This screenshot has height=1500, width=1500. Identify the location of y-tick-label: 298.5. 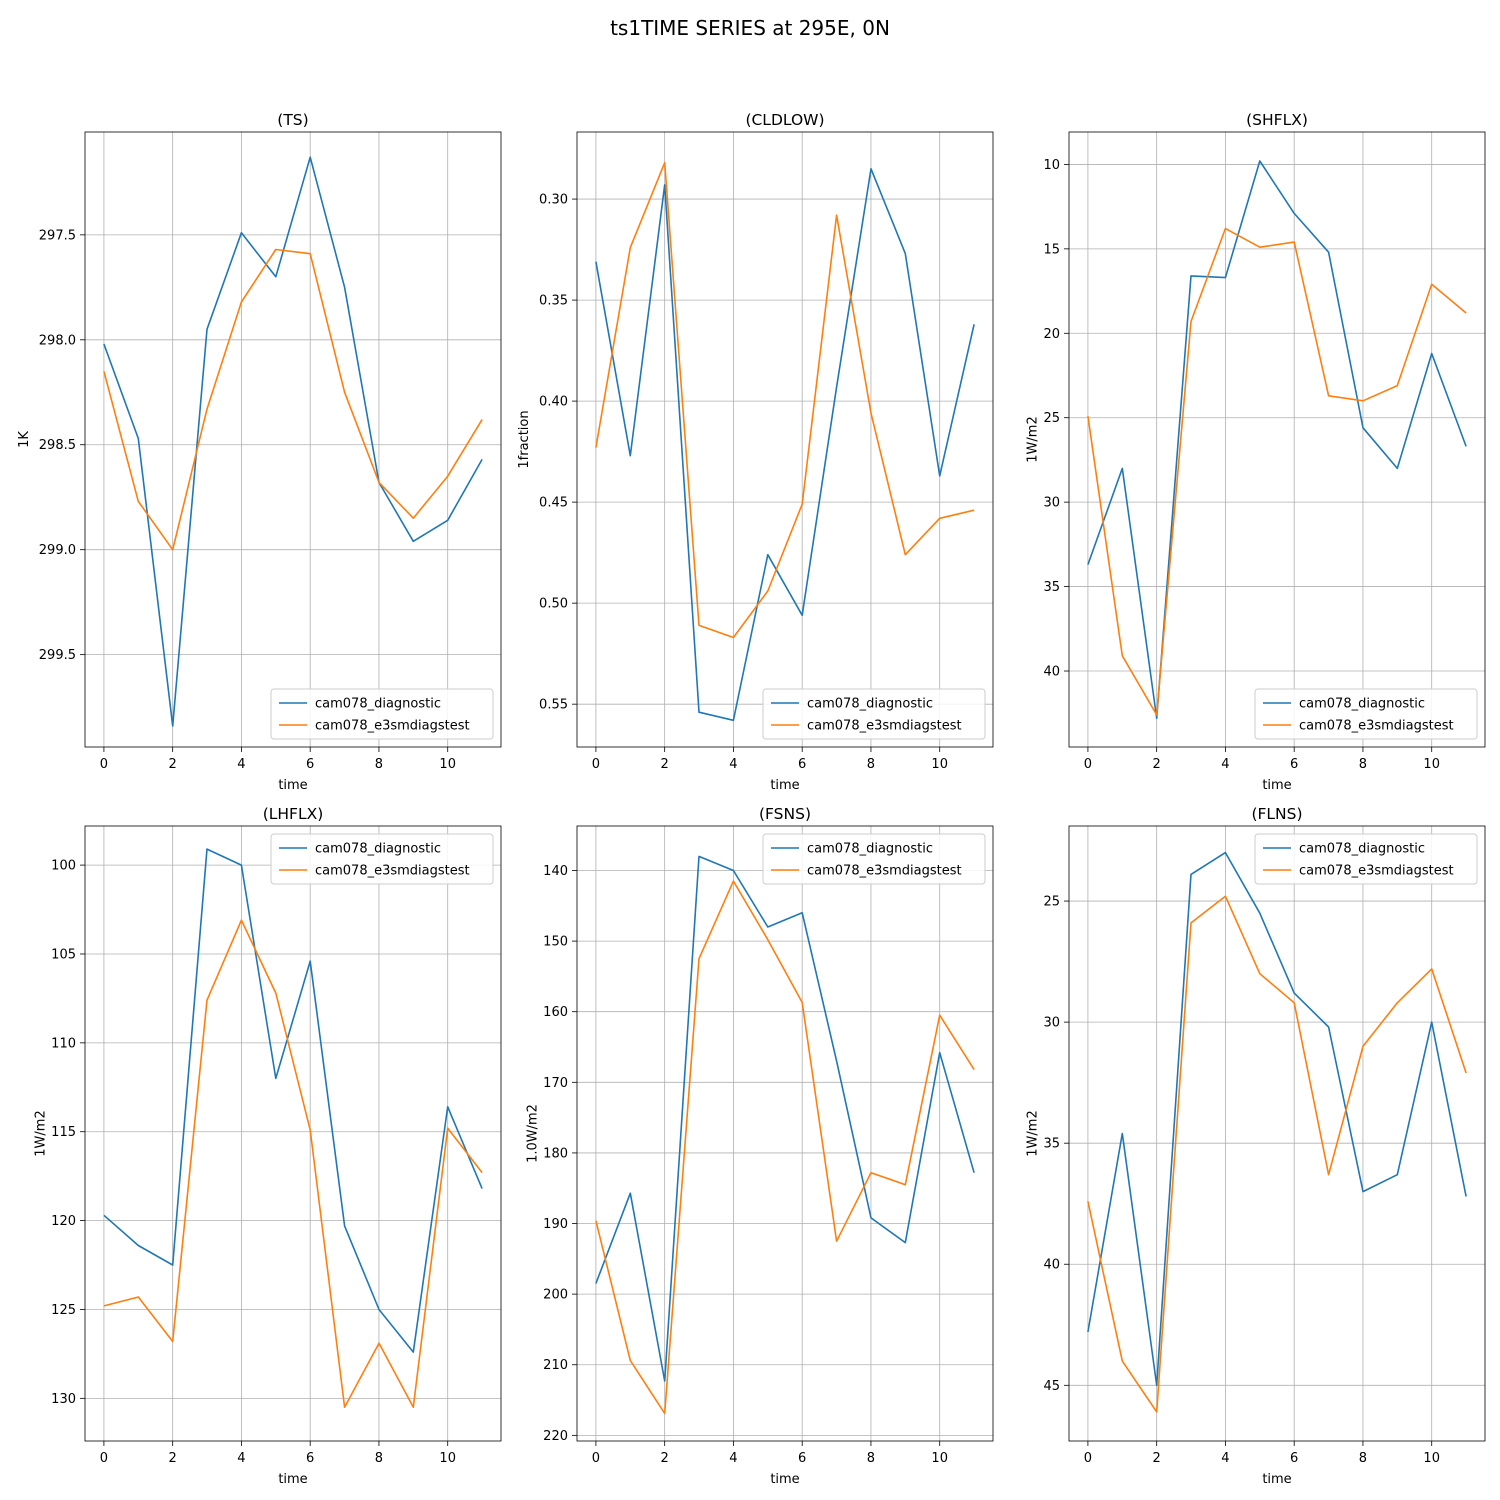
(57, 445).